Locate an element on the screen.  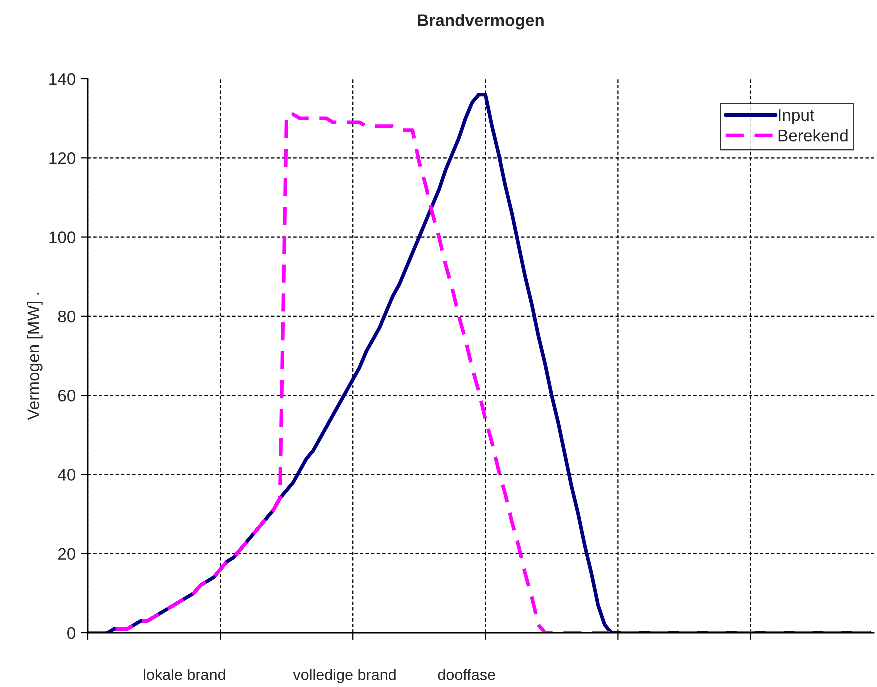
y-tick-label: 20 is located at coordinates (67, 554).